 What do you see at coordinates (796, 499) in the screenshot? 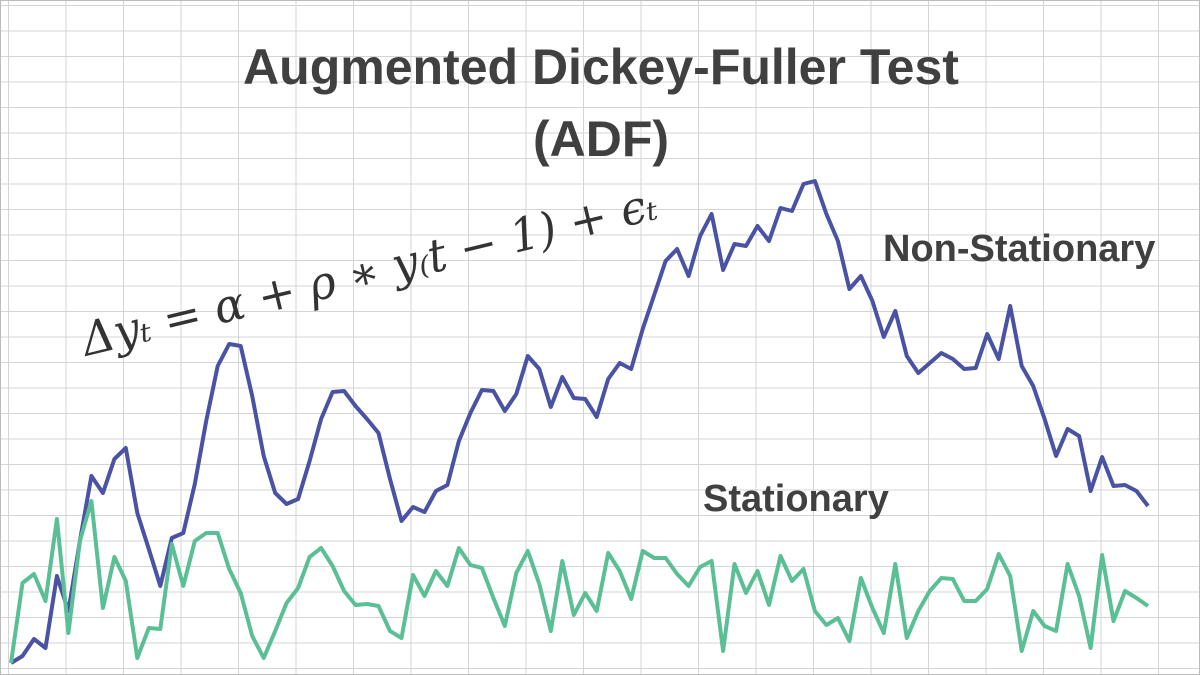
I see `series-label: Stationary` at bounding box center [796, 499].